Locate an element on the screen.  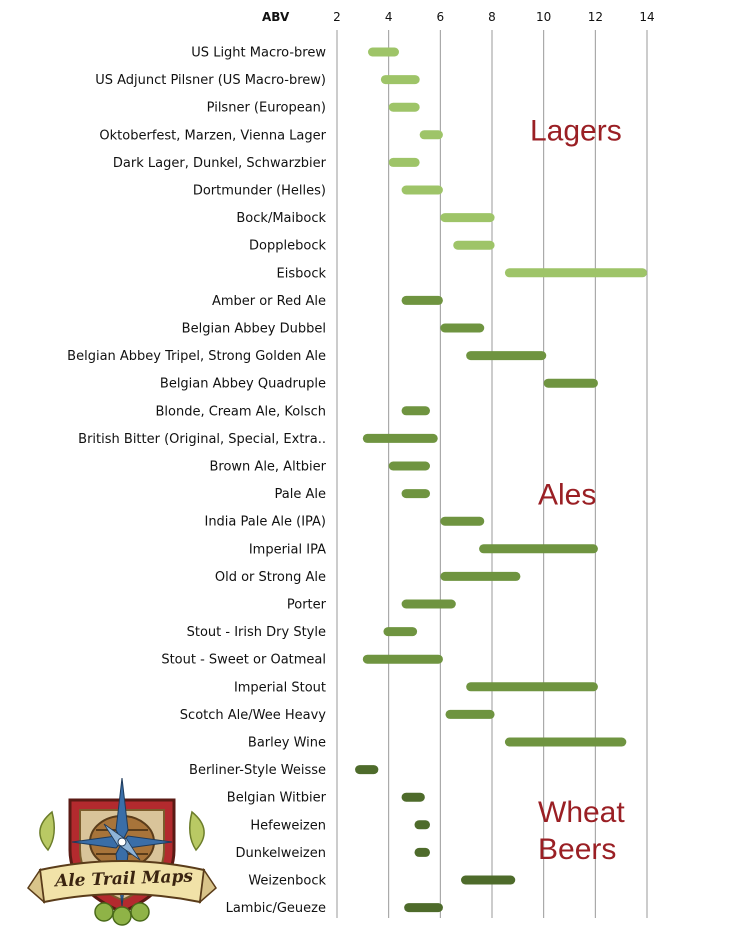
category-label: Pale Ale is located at coordinates (300, 494).